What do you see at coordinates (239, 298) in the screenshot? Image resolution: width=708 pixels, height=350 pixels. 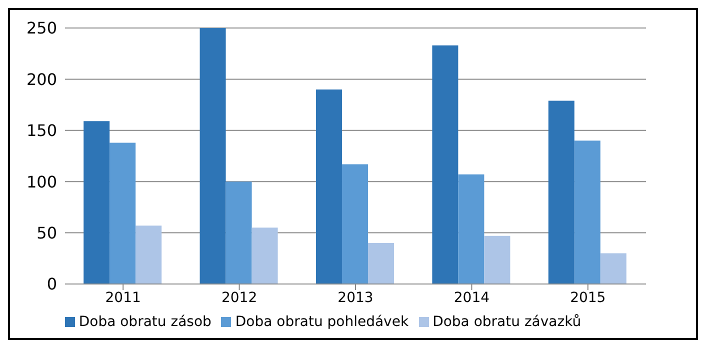 I see `x-tick-label: 2012` at bounding box center [239, 298].